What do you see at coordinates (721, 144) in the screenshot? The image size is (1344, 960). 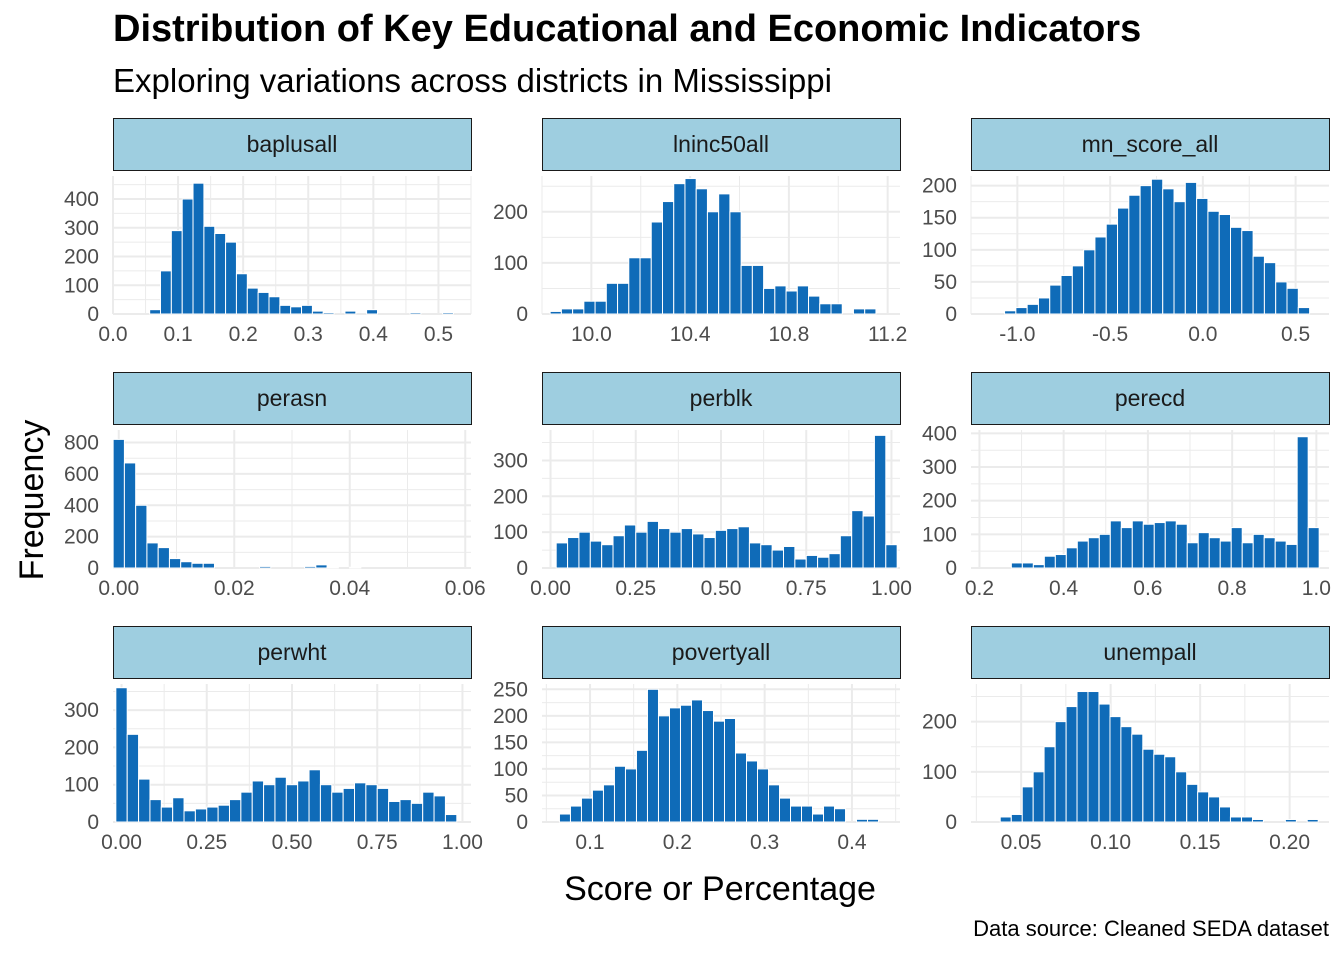 I see `facet-label: lninc50all` at bounding box center [721, 144].